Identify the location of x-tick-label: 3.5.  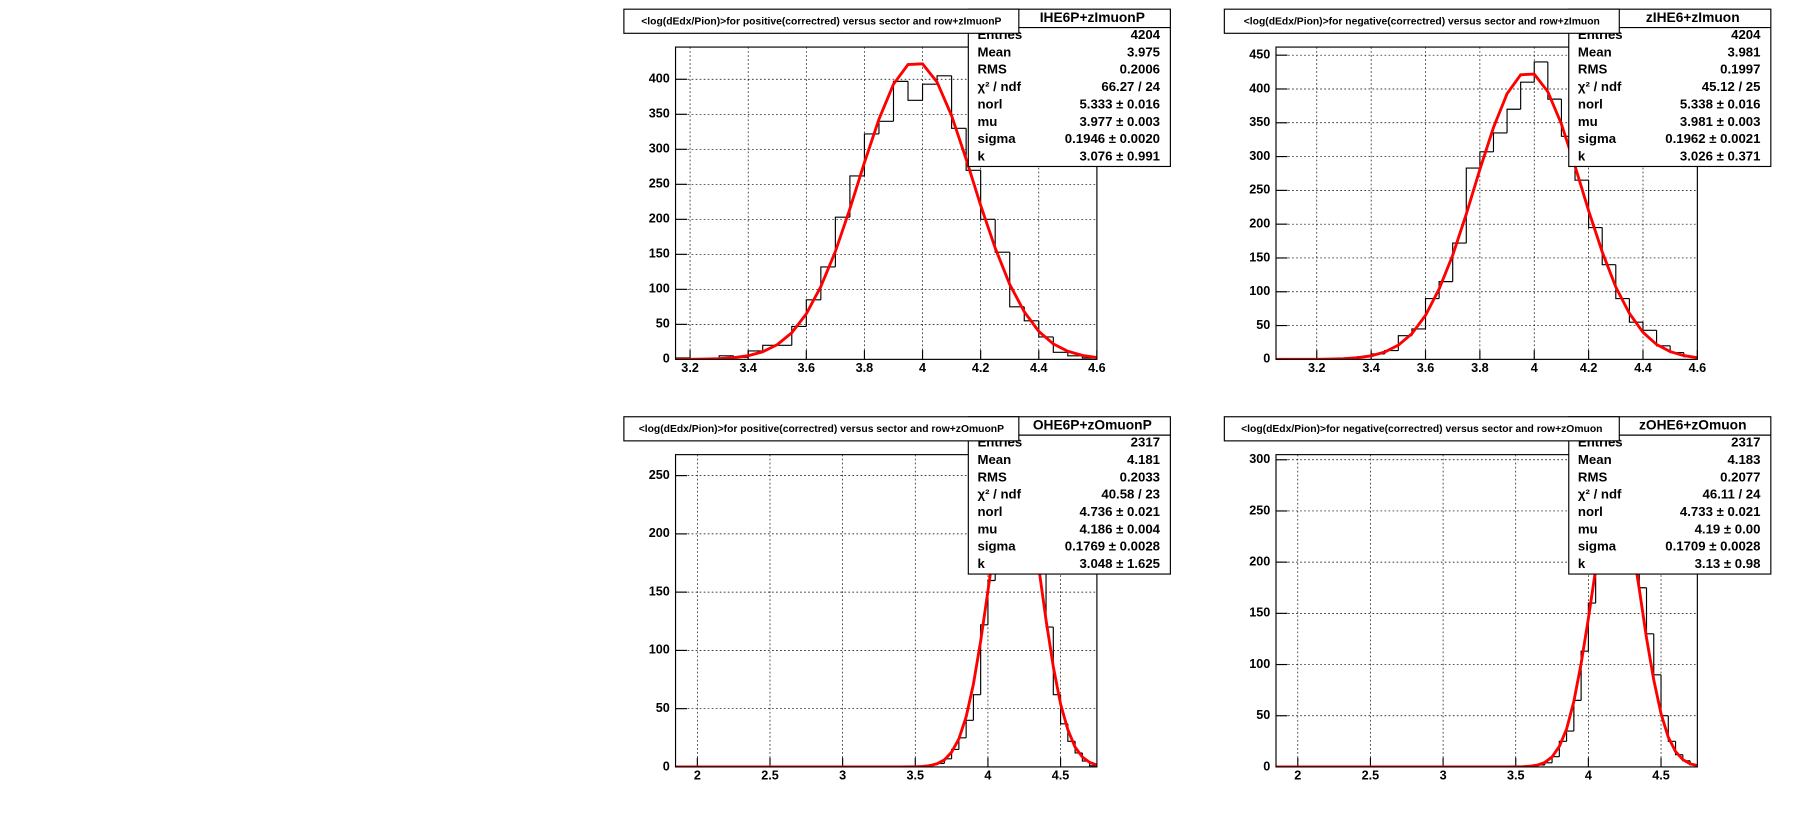
(1516, 775).